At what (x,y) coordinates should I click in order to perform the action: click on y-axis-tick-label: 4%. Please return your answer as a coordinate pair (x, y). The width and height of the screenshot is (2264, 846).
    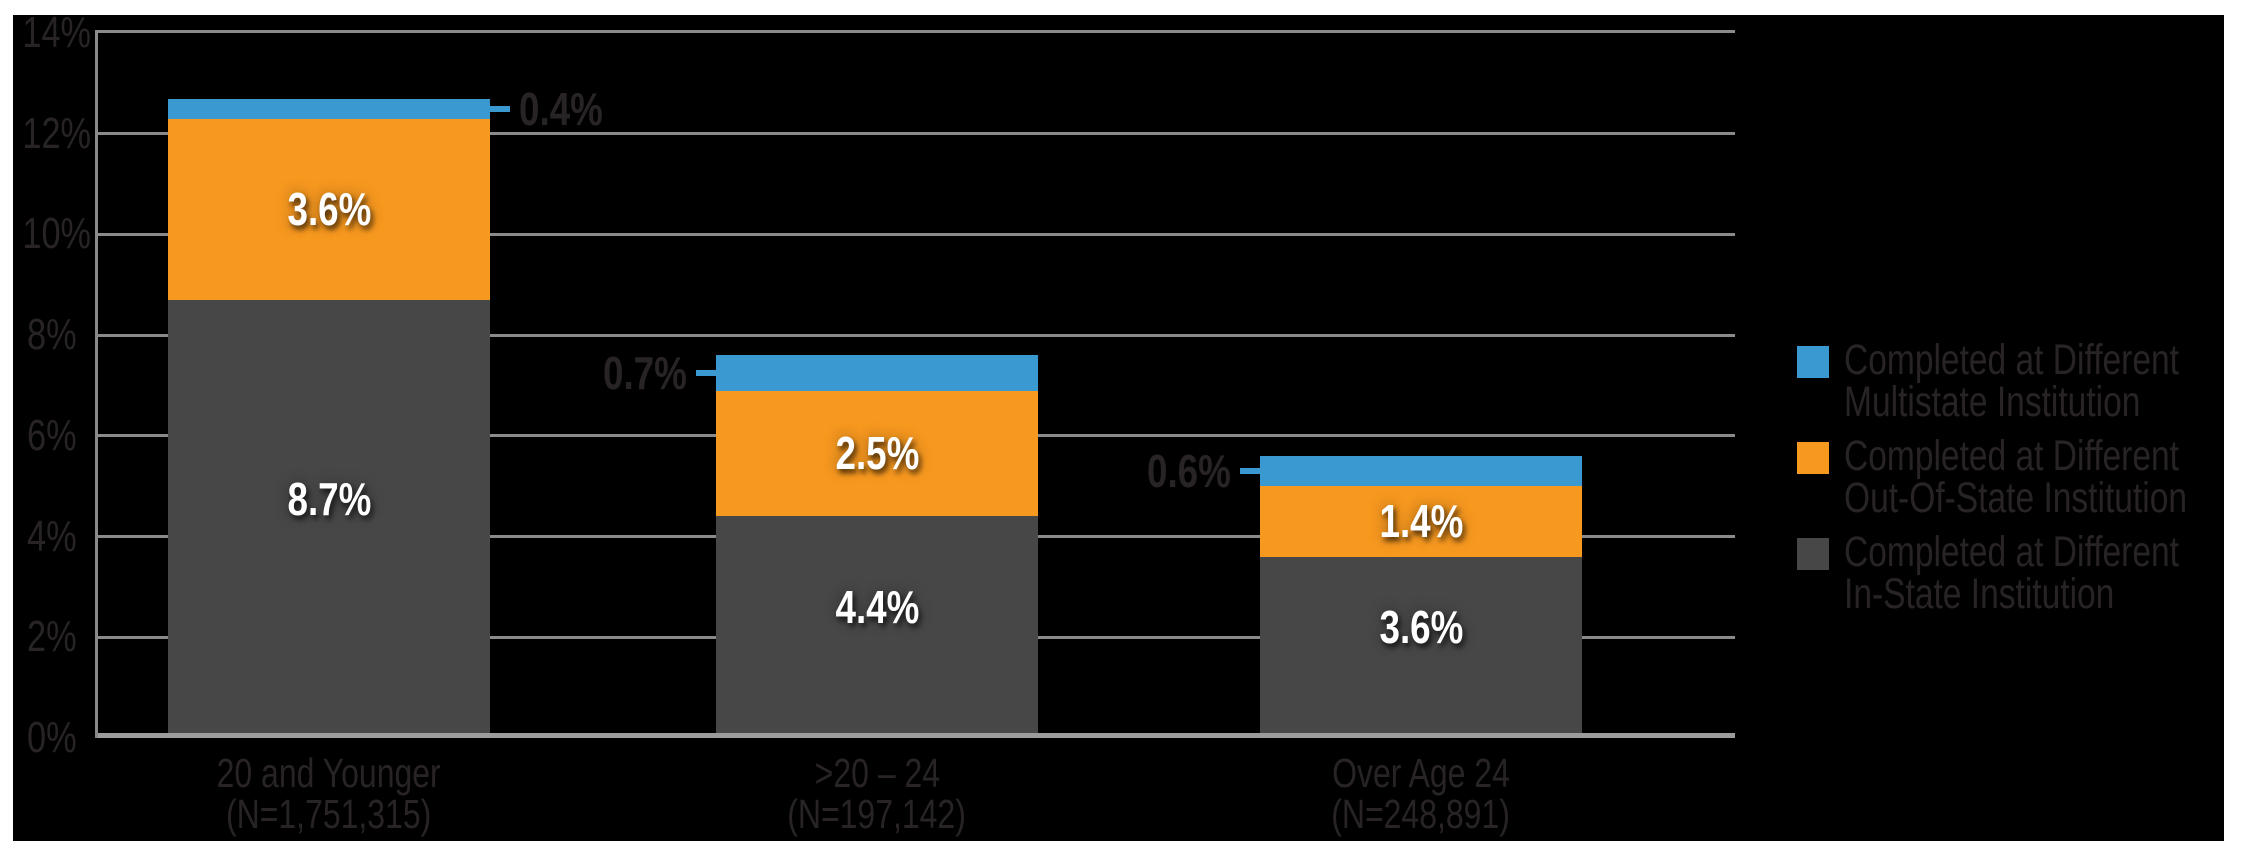
    Looking at the image, I should click on (52, 536).